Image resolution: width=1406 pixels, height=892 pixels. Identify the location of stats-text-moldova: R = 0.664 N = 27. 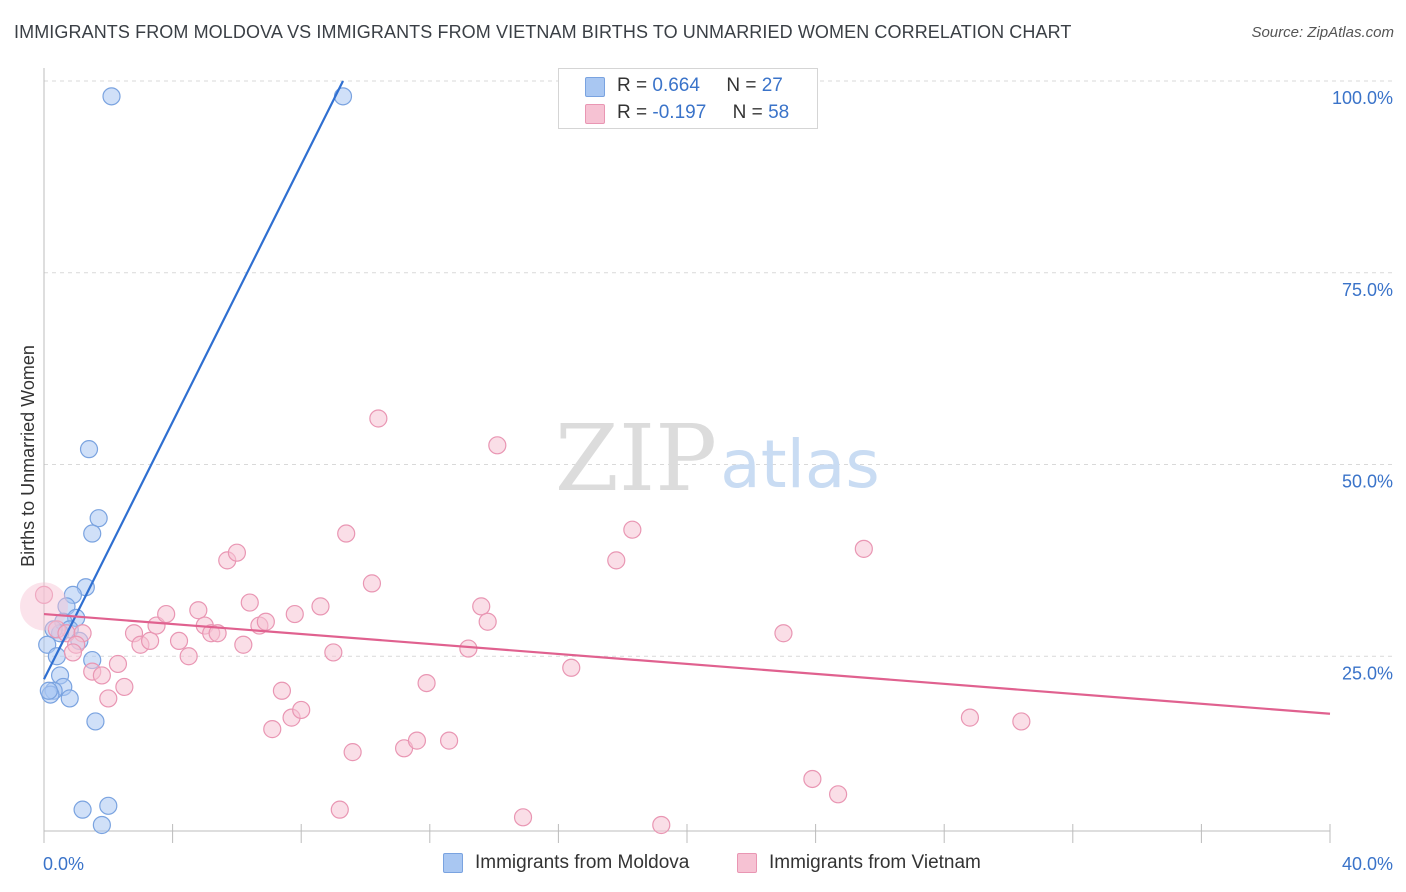
(700, 86).